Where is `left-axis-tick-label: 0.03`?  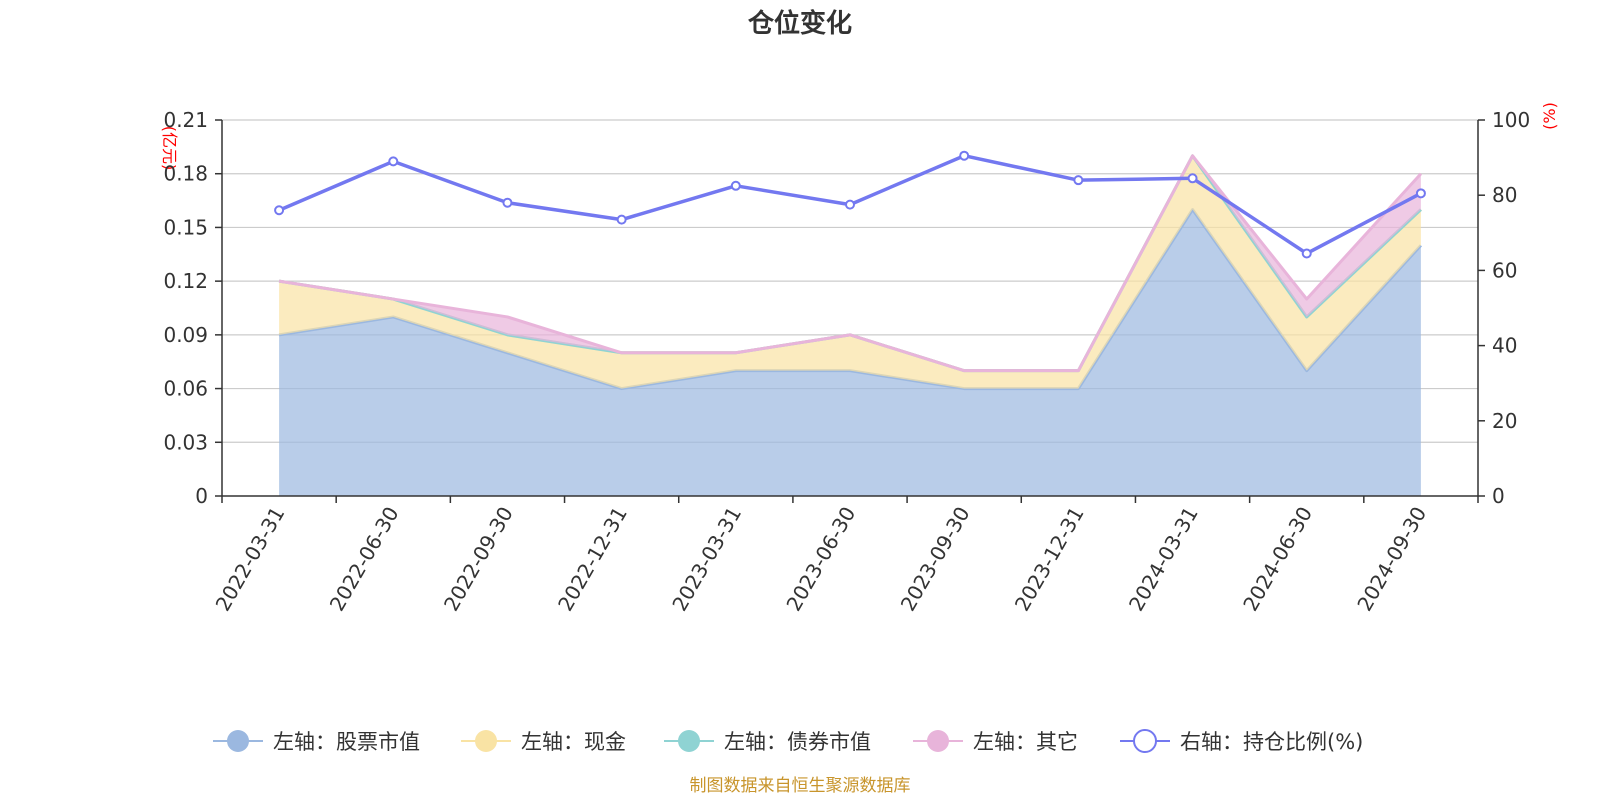
left-axis-tick-label: 0.03 is located at coordinates (185, 442).